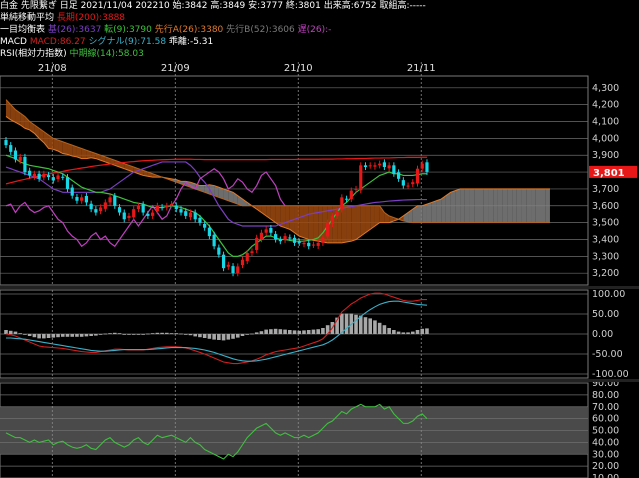  What do you see at coordinates (605, 239) in the screenshot?
I see `y-tick-label-0-9: 3,400` at bounding box center [605, 239].